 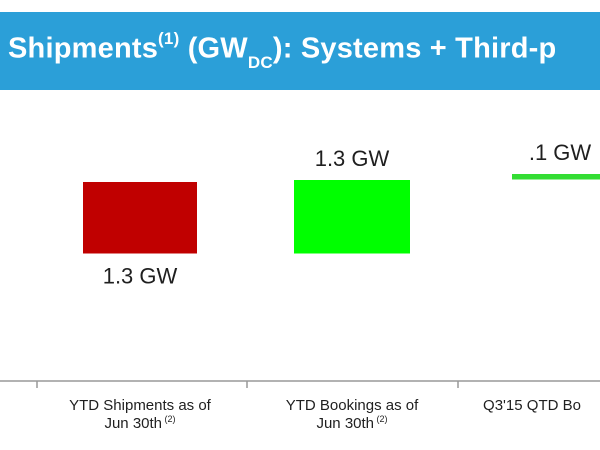 What do you see at coordinates (351, 423) in the screenshot?
I see `x-tick-label-1-1: Jun 30th (2)` at bounding box center [351, 423].